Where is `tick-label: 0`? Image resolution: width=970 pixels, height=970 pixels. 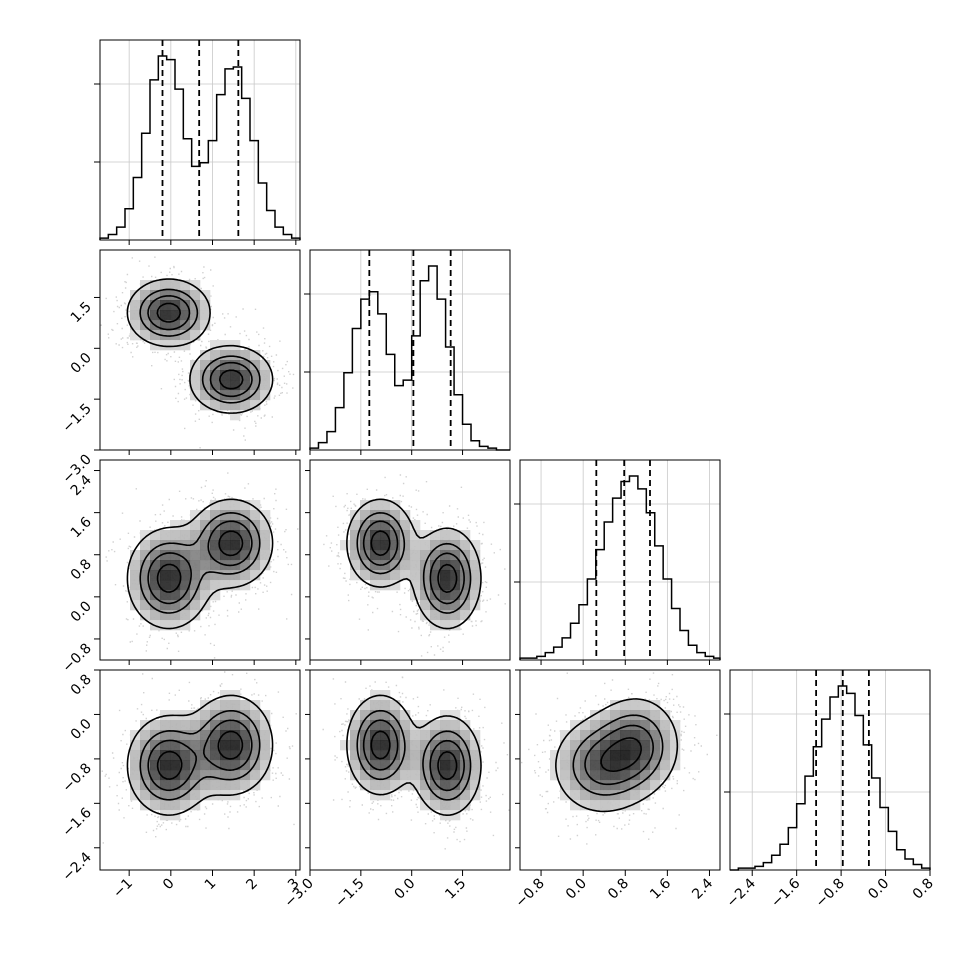 tick-label: 0 is located at coordinates (169, 885).